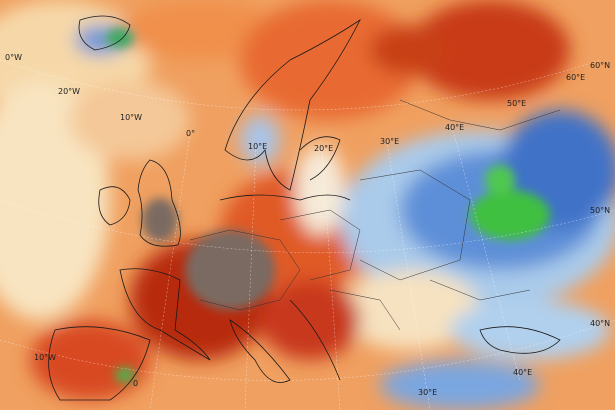 The image size is (615, 410). Describe the element at coordinates (69, 91) in the screenshot. I see `graticule-label: 20°W` at that location.